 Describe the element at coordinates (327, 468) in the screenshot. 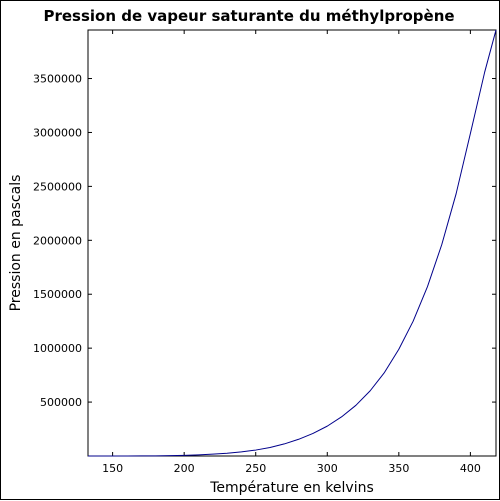

I see `x-tick-label: 300` at that location.